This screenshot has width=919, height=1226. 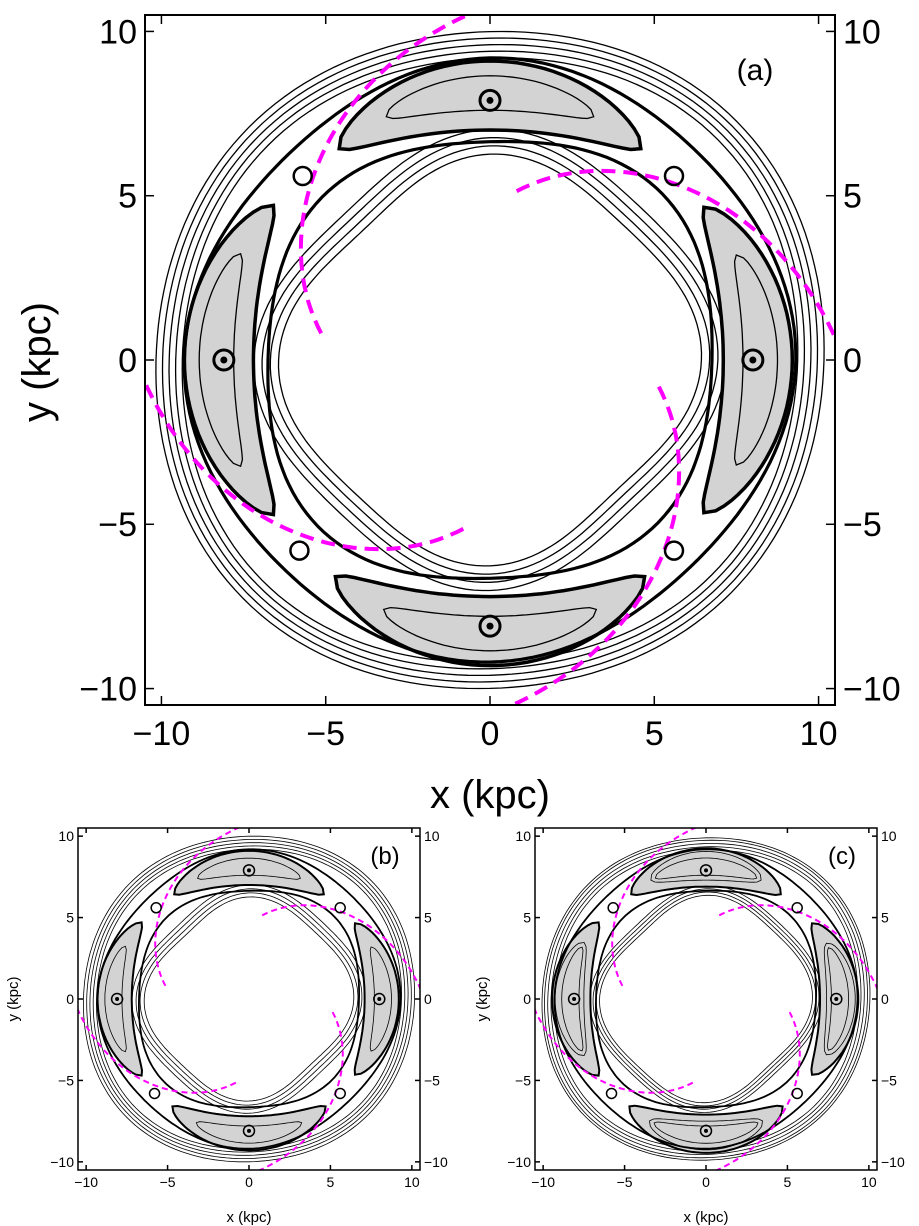 What do you see at coordinates (755, 70) in the screenshot?
I see `panel-a-label: (a)` at bounding box center [755, 70].